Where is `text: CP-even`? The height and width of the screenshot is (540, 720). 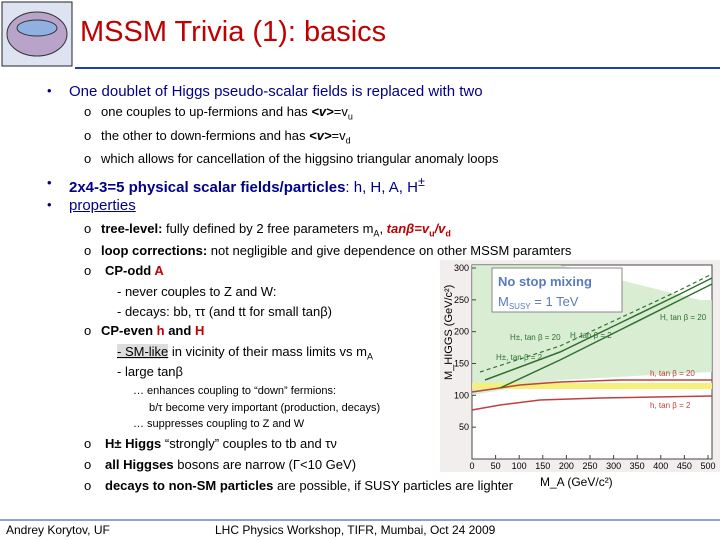 text: CP-even is located at coordinates (129, 330).